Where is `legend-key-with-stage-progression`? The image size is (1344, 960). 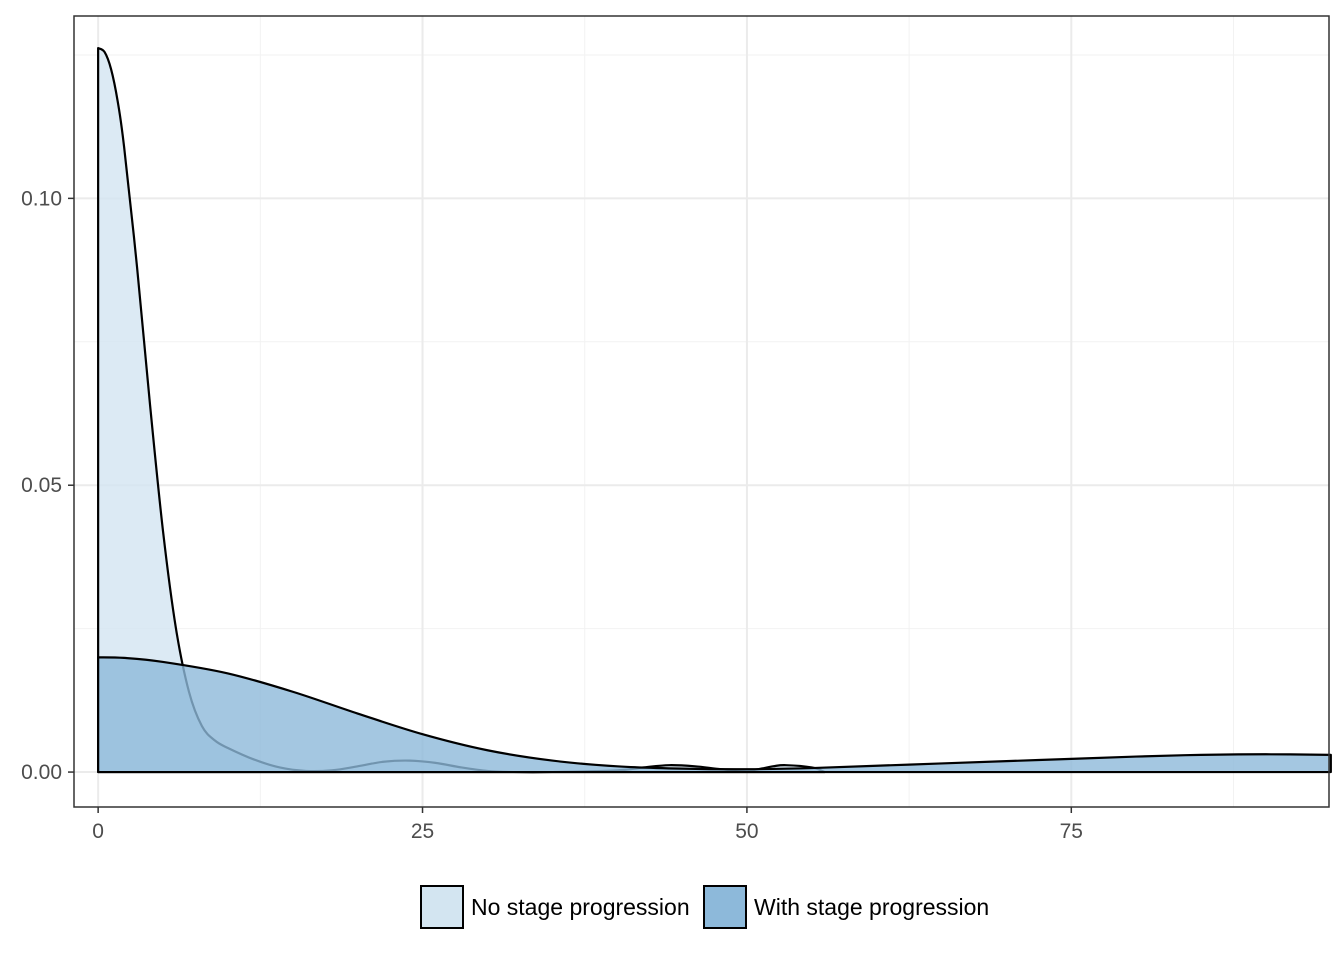 legend-key-with-stage-progression is located at coordinates (725, 907).